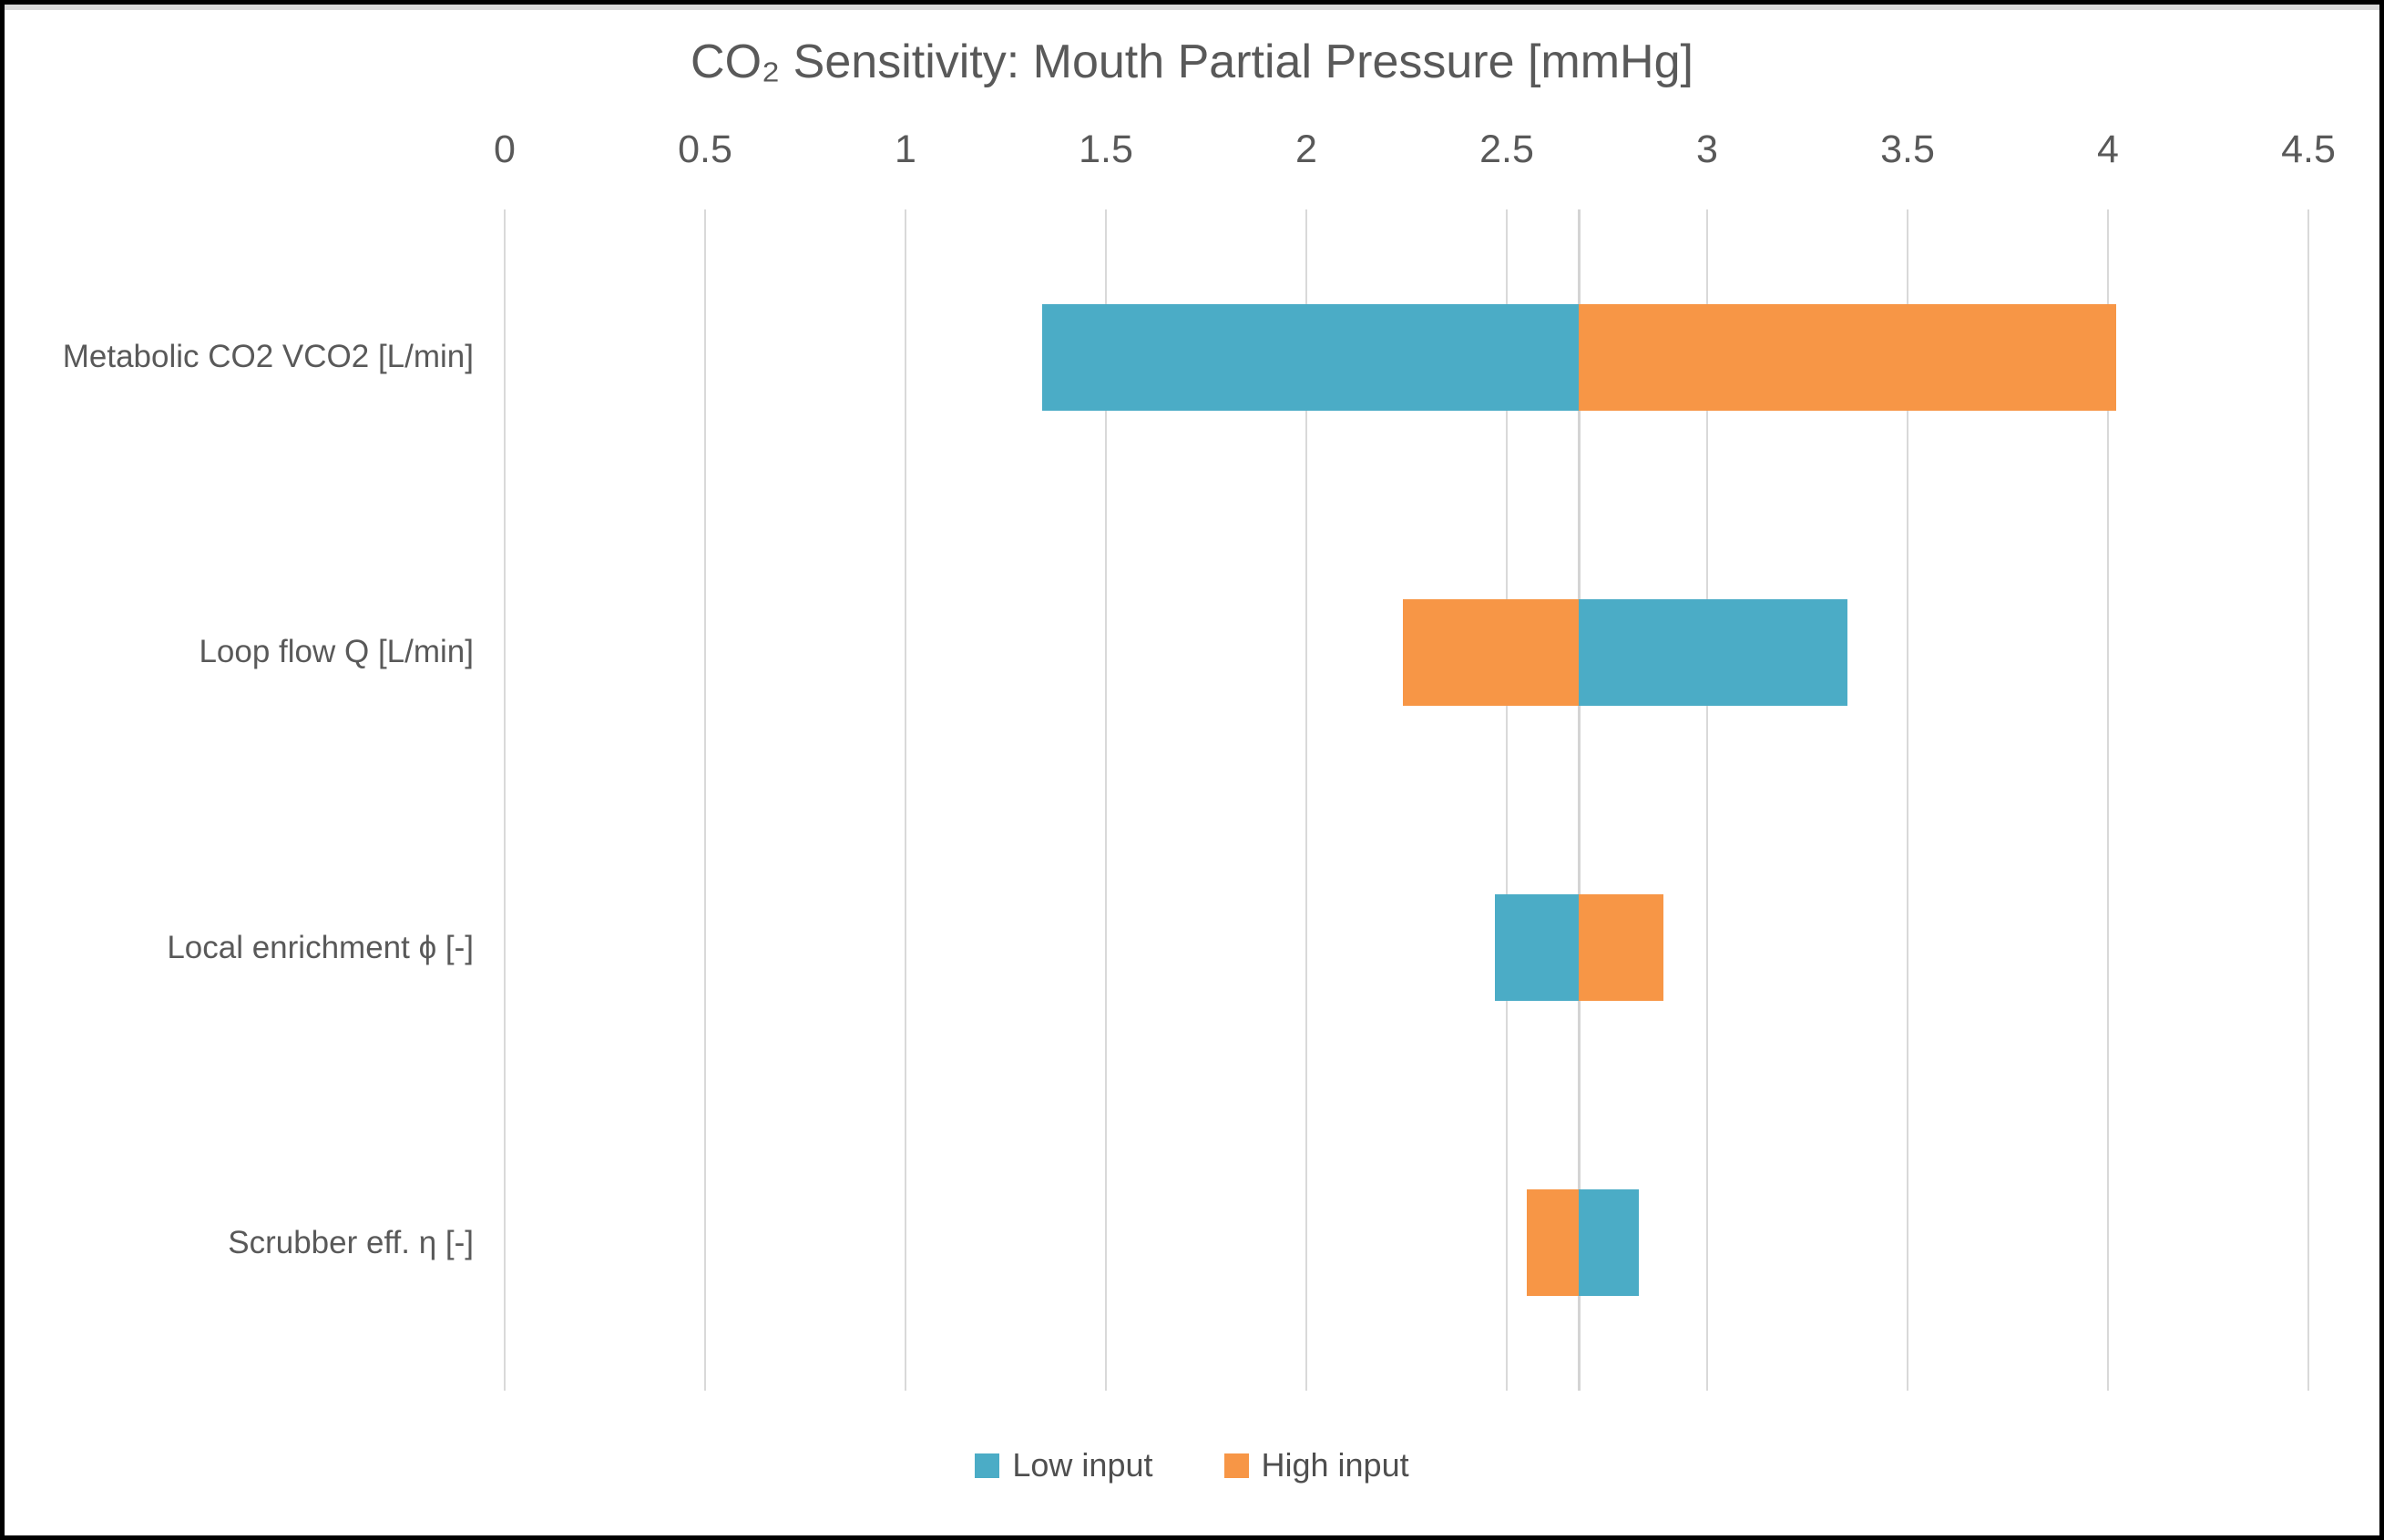  Describe the element at coordinates (1579, 800) in the screenshot. I see `pivot-axis-line` at that location.